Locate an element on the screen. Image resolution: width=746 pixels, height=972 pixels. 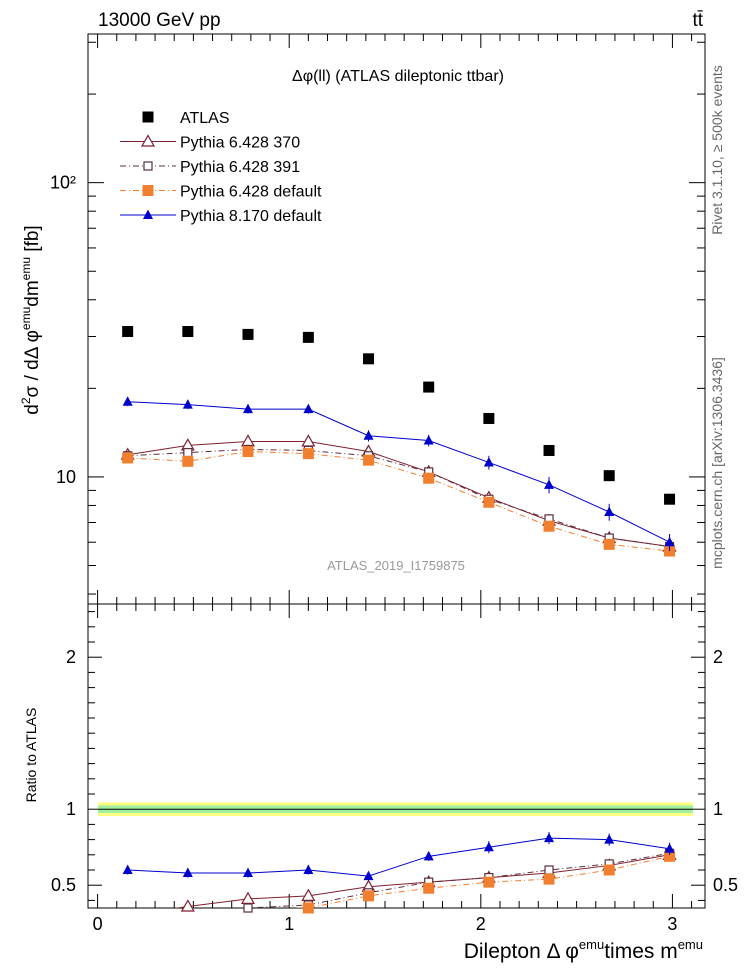
x-tick-label: 2 is located at coordinates (481, 924).